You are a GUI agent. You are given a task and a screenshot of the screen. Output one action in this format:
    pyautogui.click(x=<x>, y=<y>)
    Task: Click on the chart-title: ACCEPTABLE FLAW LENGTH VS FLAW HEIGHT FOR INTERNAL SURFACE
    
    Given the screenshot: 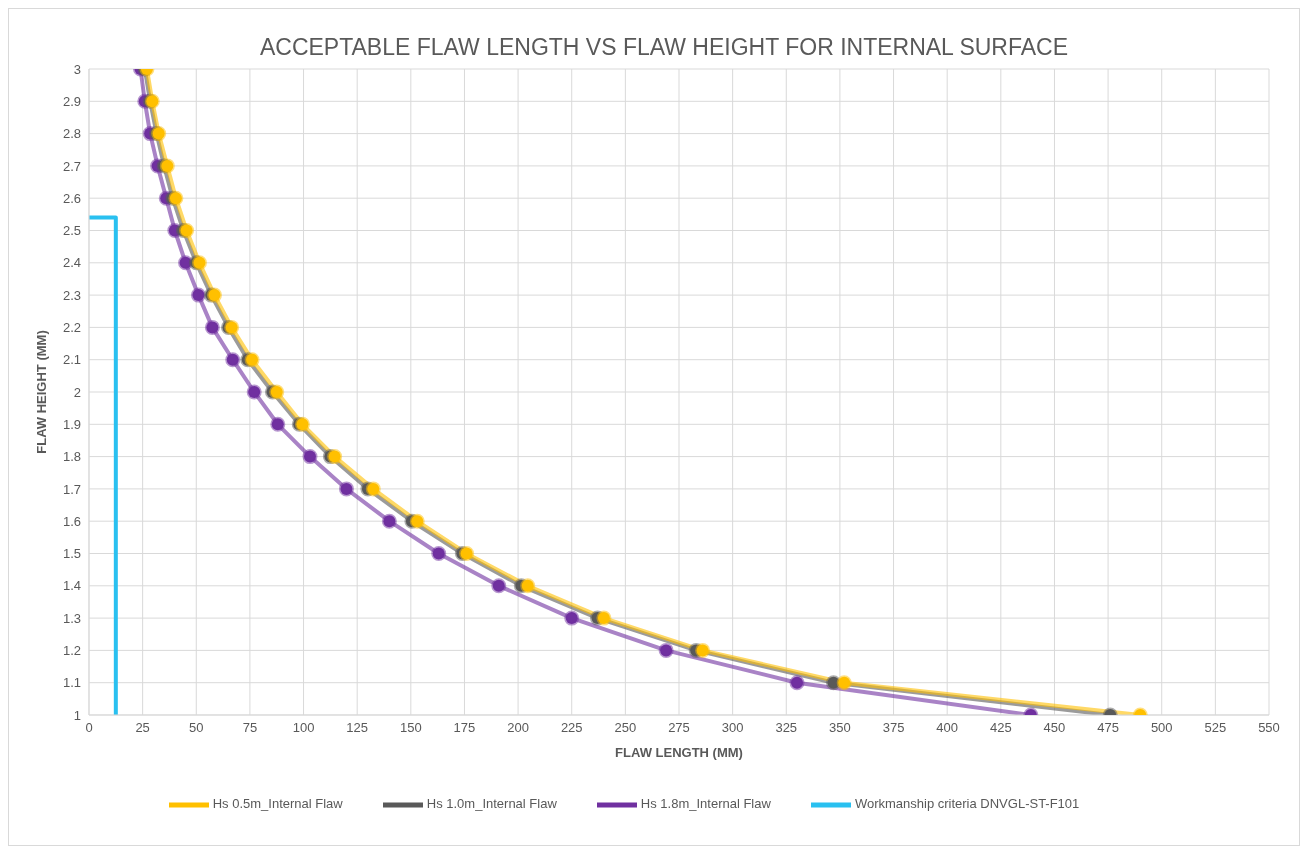 What is the action you would take?
    pyautogui.click(x=664, y=47)
    